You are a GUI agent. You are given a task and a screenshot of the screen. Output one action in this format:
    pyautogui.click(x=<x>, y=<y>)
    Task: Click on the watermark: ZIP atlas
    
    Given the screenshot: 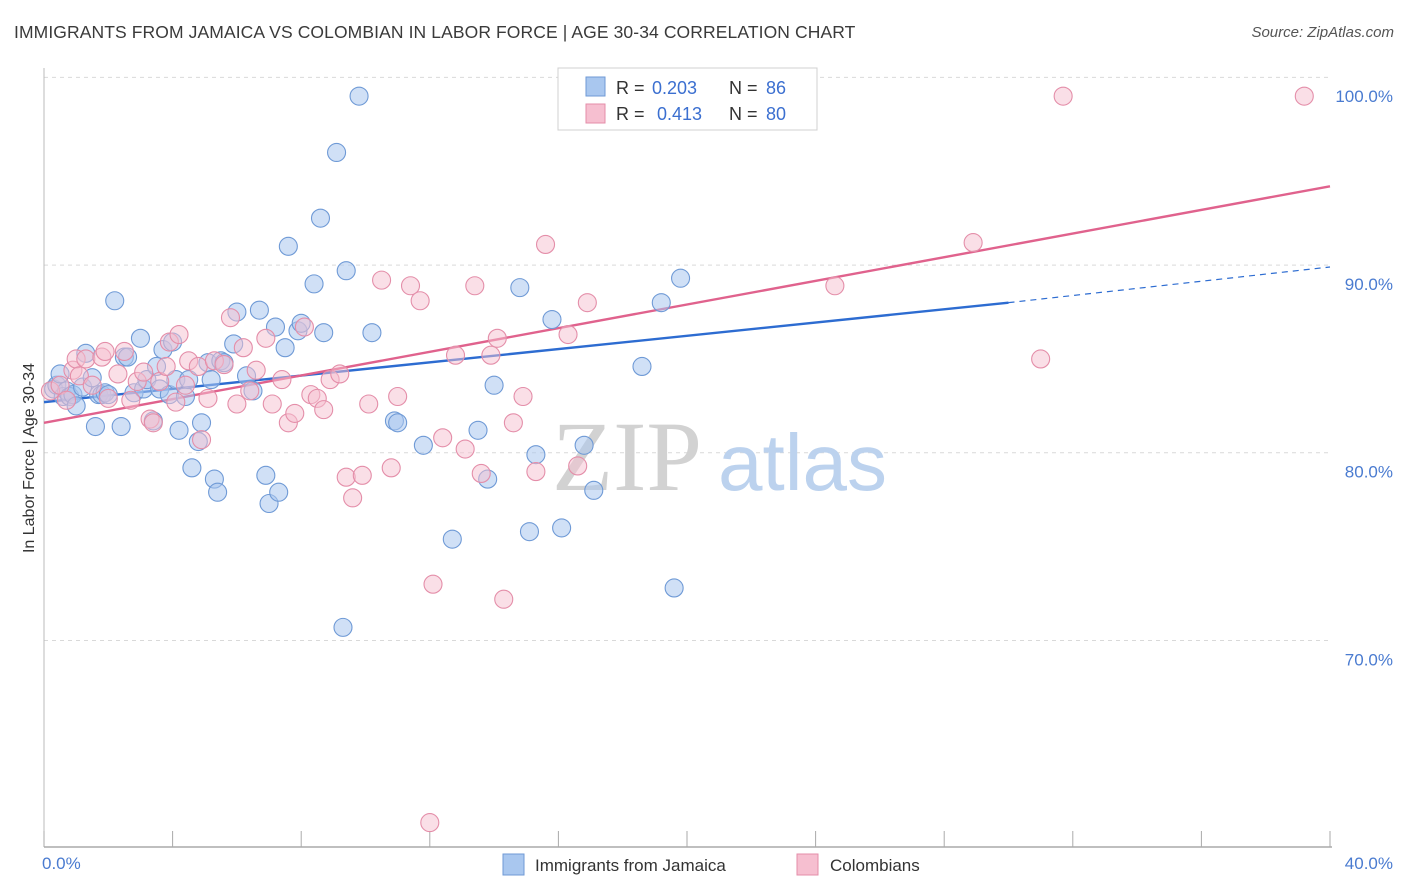 What is the action you would take?
    pyautogui.click(x=719, y=456)
    